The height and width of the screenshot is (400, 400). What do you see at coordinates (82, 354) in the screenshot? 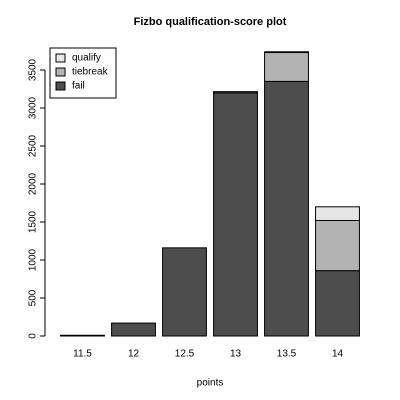
I see `x-tick-label: 11.5` at bounding box center [82, 354].